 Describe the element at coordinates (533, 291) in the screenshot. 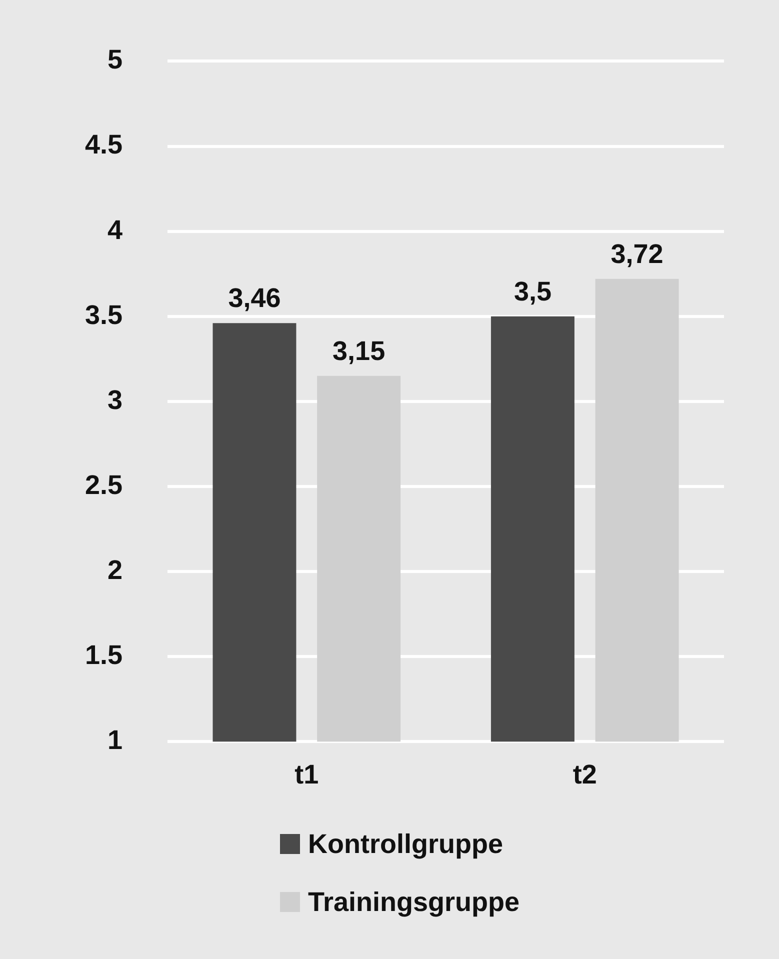

I see `data-label: 3,5` at that location.